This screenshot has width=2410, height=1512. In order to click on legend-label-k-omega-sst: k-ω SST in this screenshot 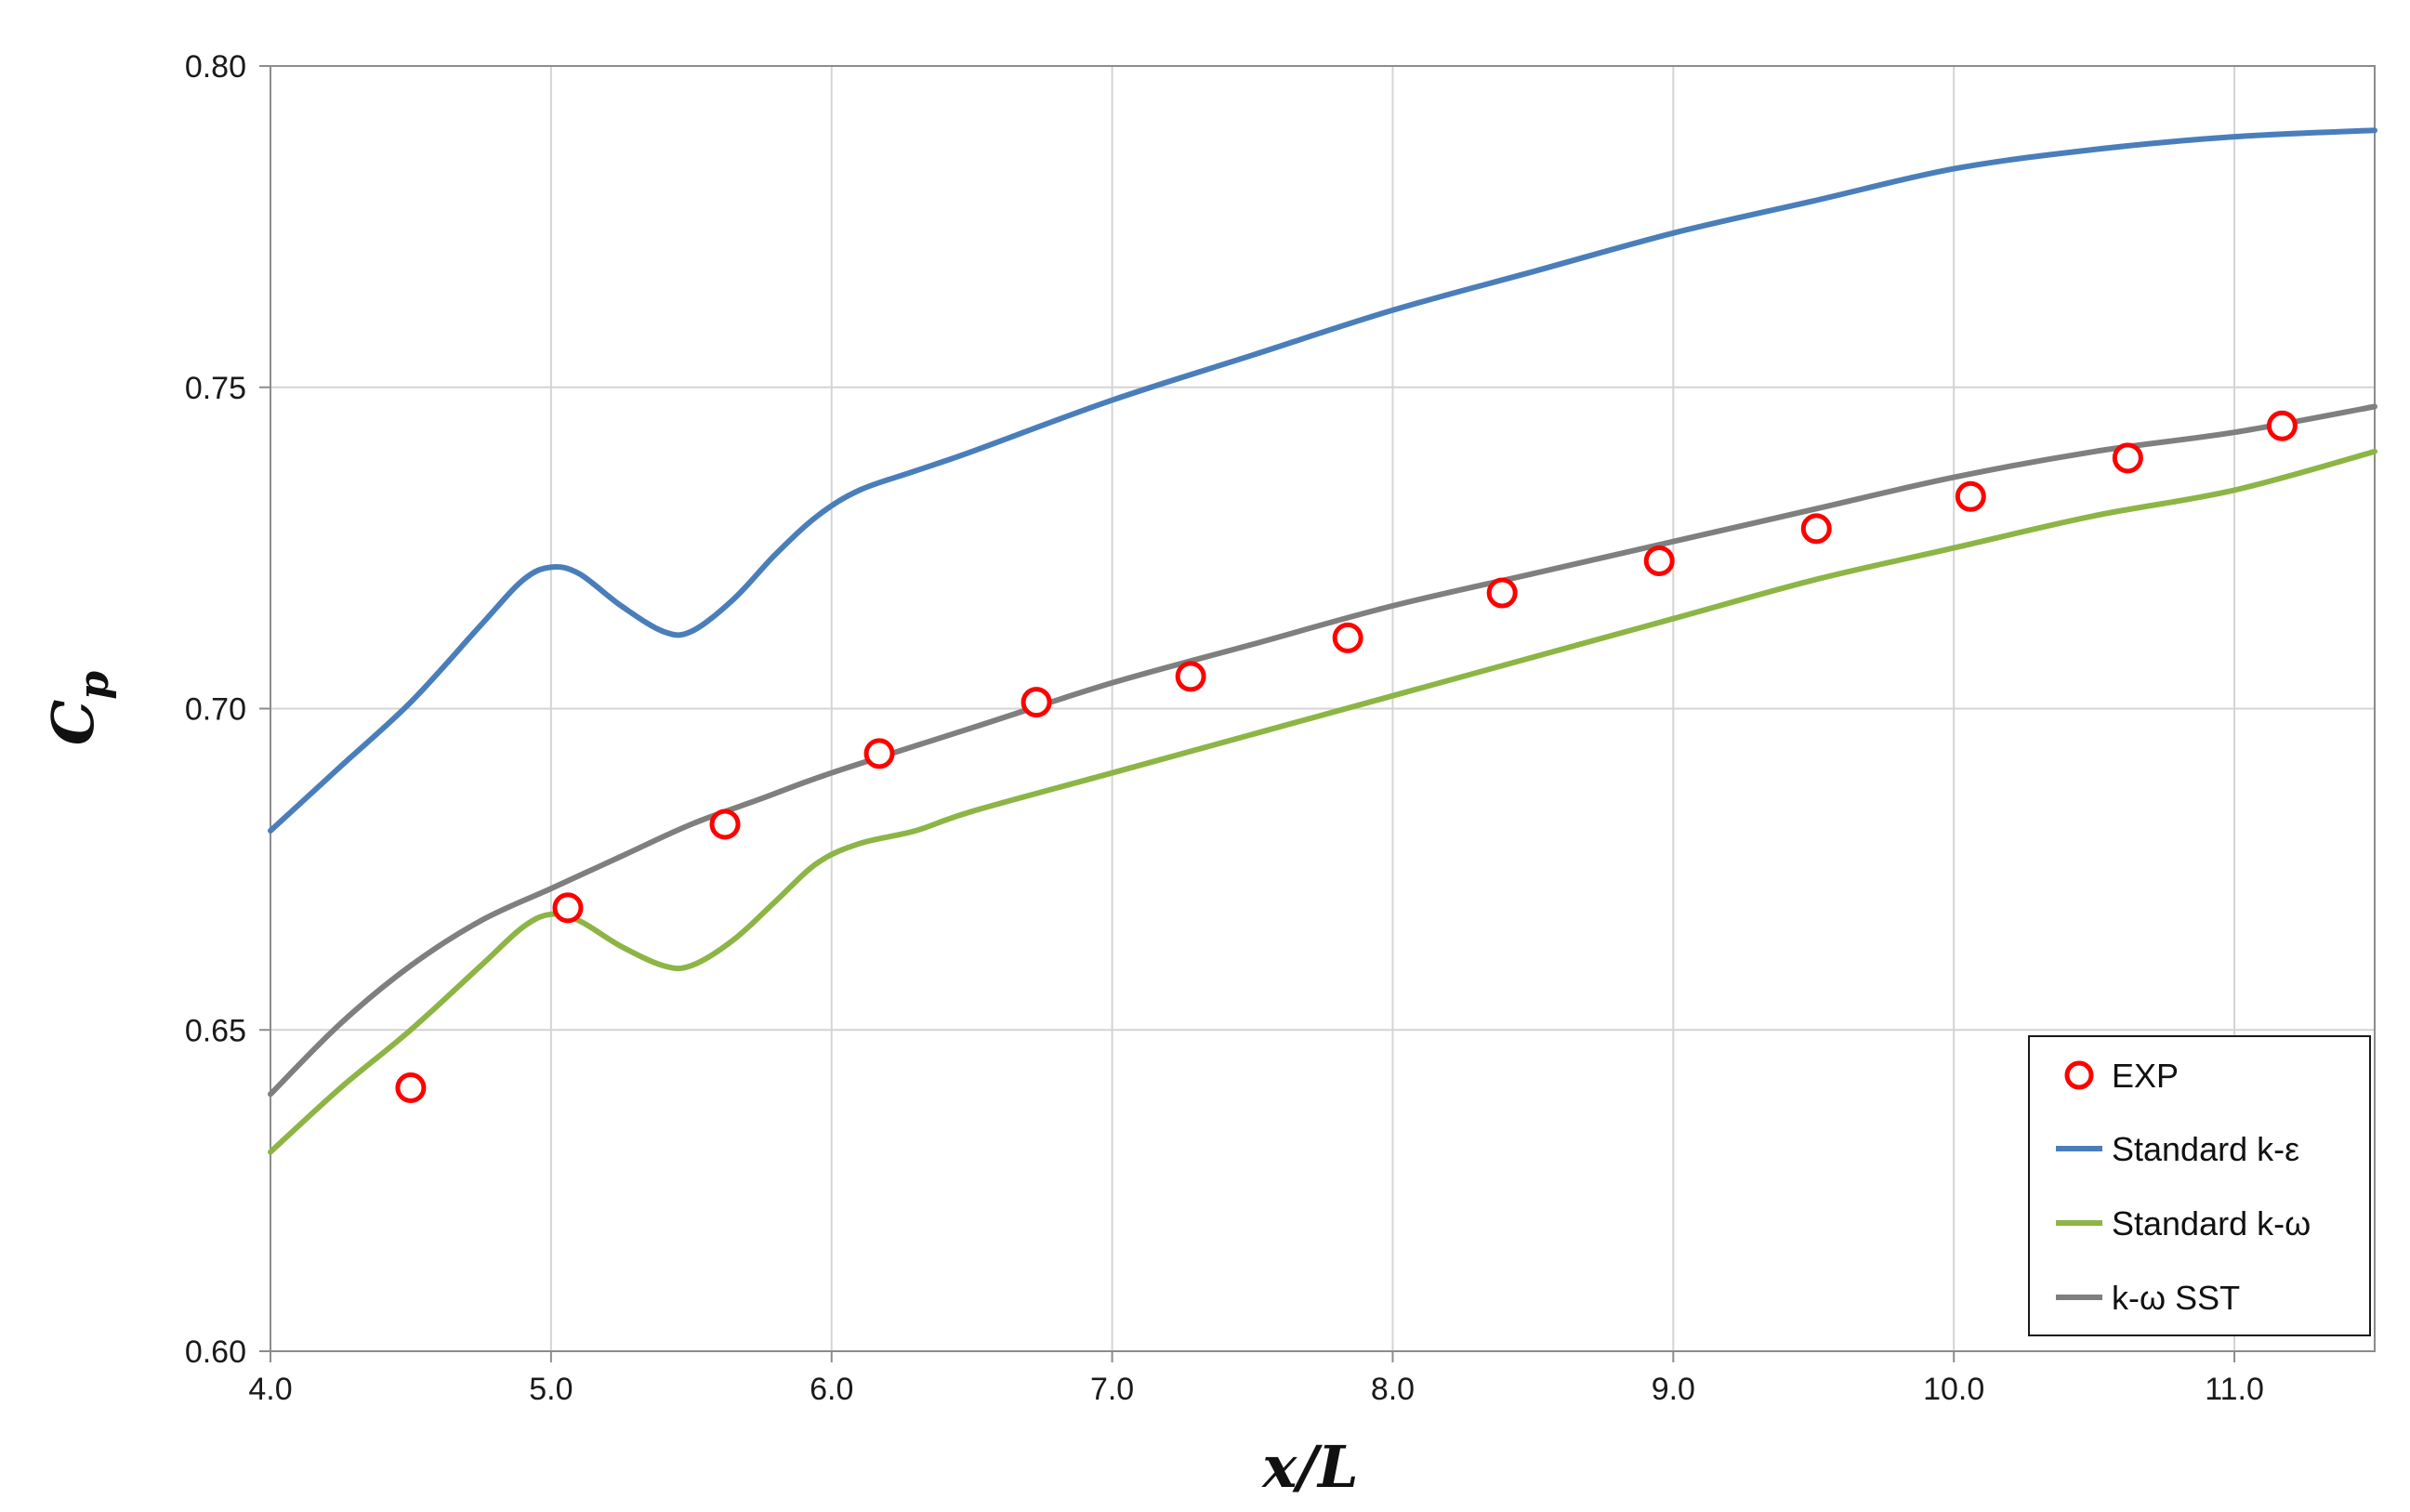, I will do `click(2176, 1298)`.